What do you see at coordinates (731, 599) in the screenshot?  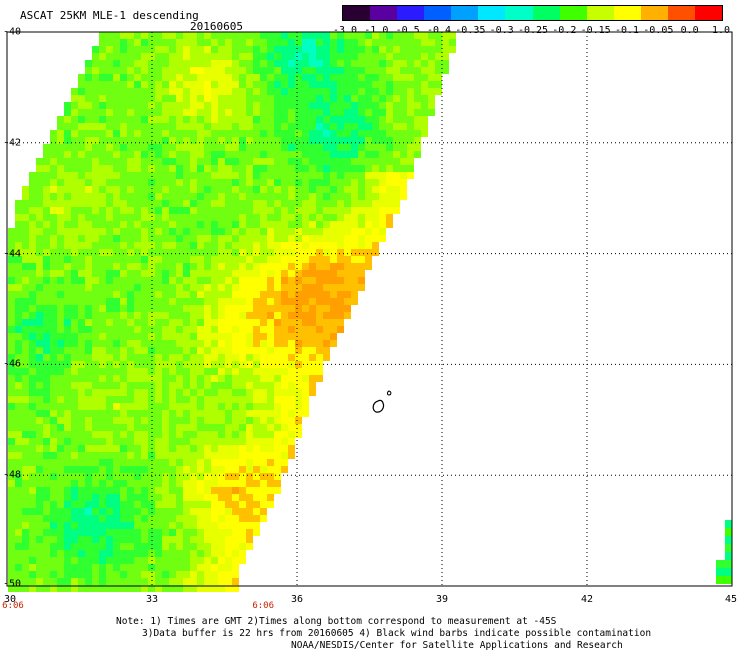 I see `longitude-label: 45` at bounding box center [731, 599].